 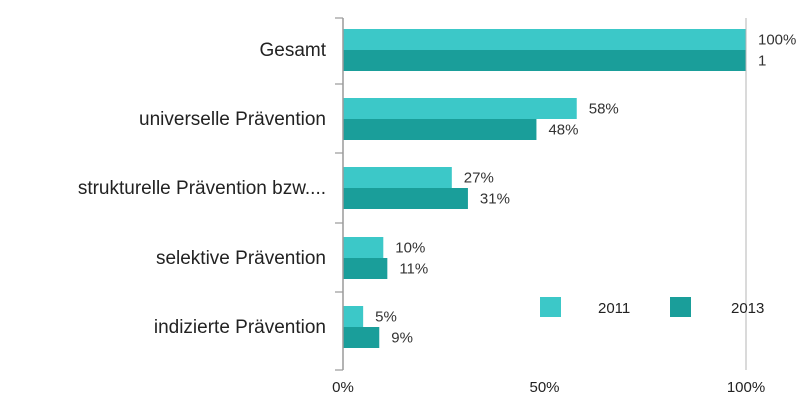 What do you see at coordinates (550, 307) in the screenshot?
I see `legend-swatch-2011` at bounding box center [550, 307].